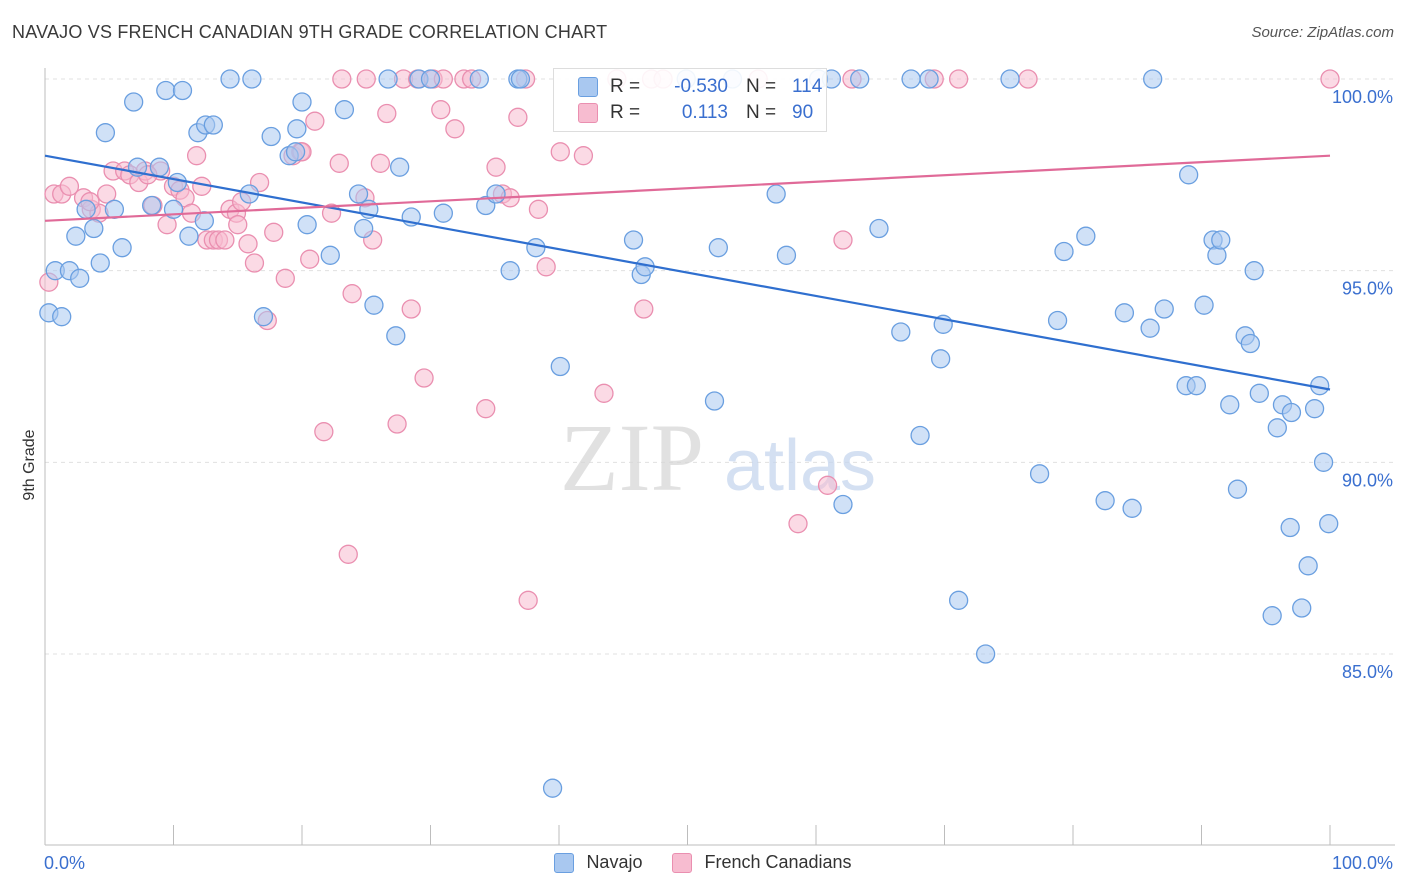 The height and width of the screenshot is (892, 1406). What do you see at coordinates (632, 457) in the screenshot?
I see `watermark-zip: ZIP` at bounding box center [632, 457].